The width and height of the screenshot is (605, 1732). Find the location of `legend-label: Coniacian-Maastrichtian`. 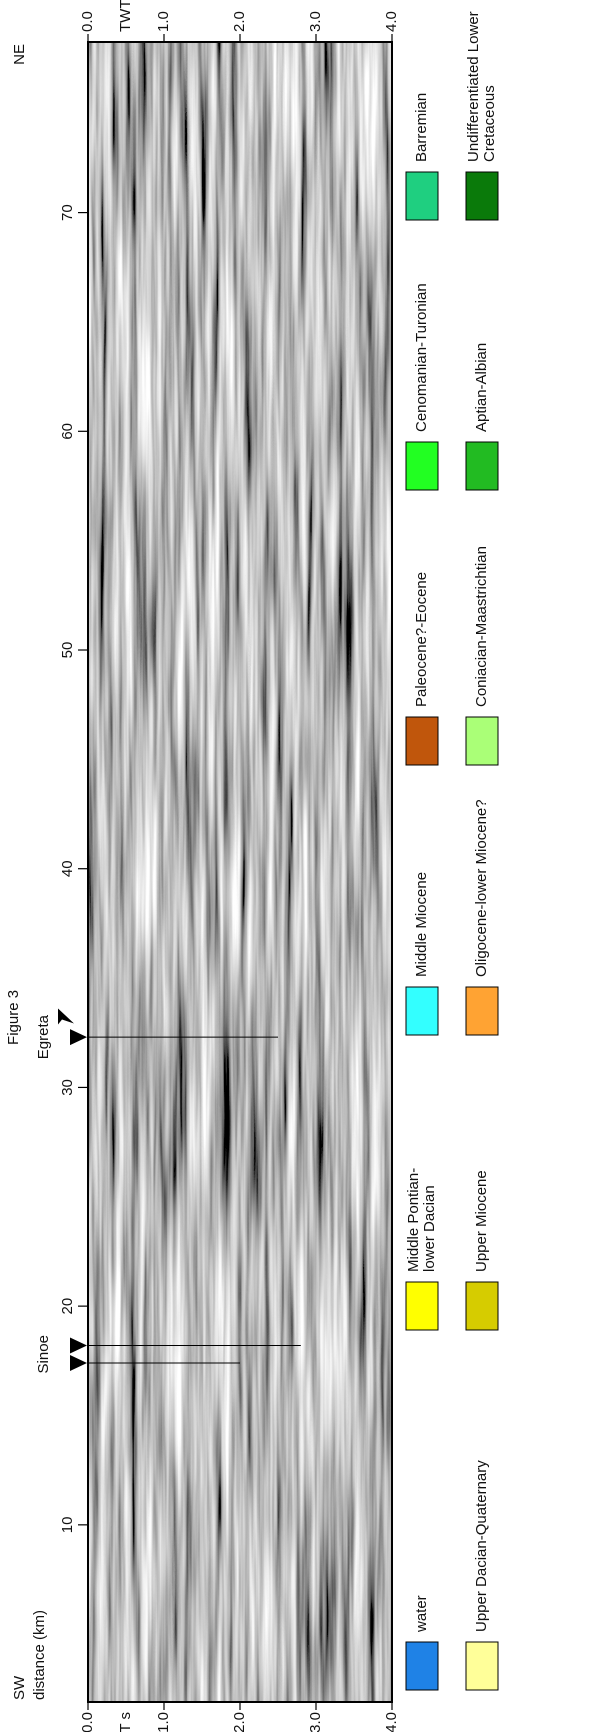

legend-label: Coniacian-Maastrichtian is located at coordinates (481, 626).